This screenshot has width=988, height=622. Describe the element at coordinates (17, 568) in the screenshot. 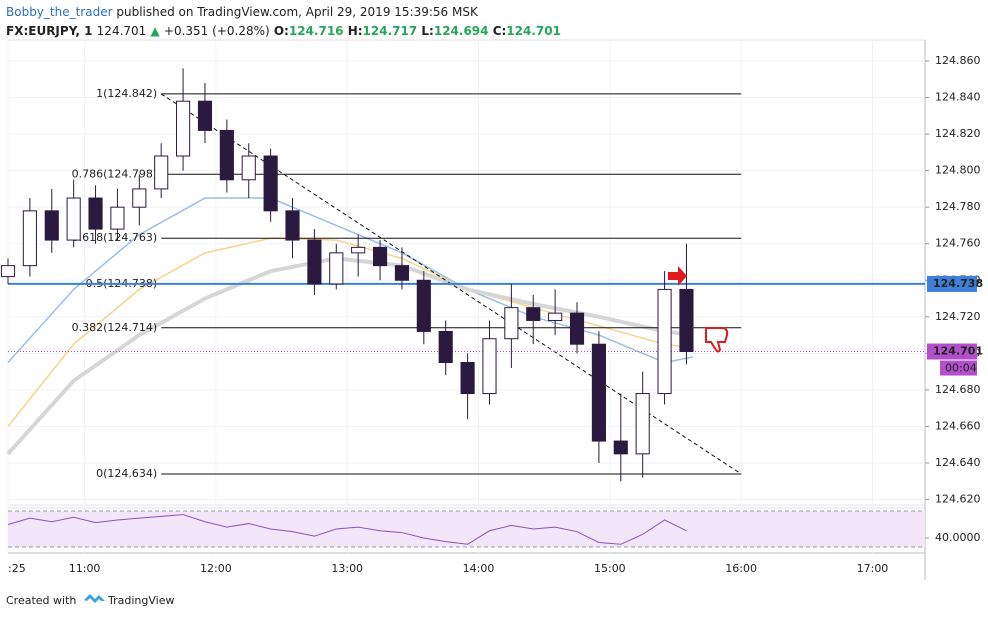

I see `x-tick-label: :25` at that location.